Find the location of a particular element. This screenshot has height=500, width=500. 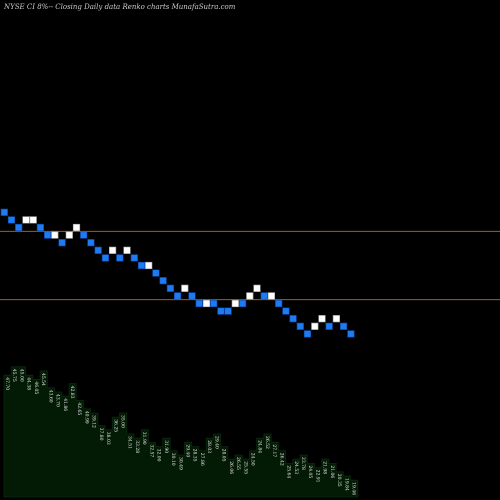

value-label: 26.42 is located at coordinates (281, 459).